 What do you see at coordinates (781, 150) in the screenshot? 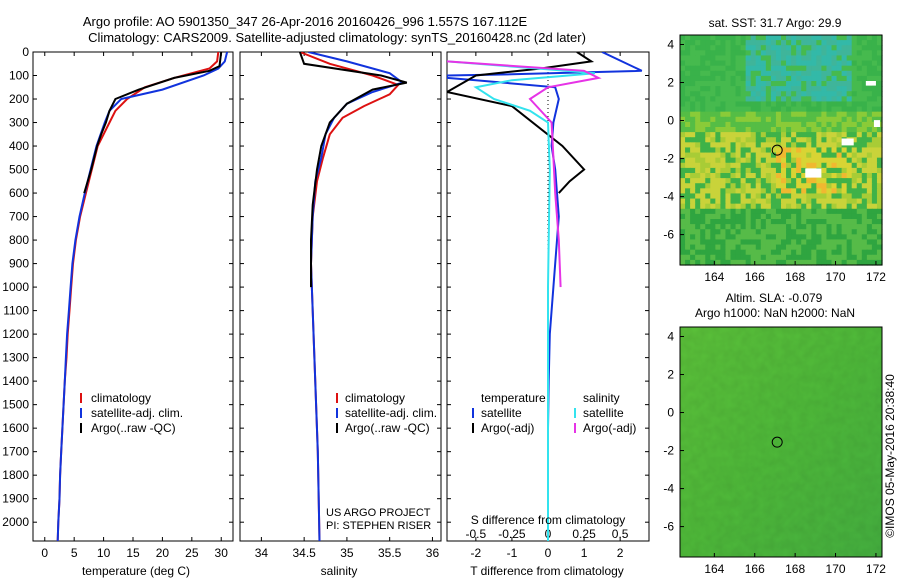
I see `map-frame` at bounding box center [781, 150].